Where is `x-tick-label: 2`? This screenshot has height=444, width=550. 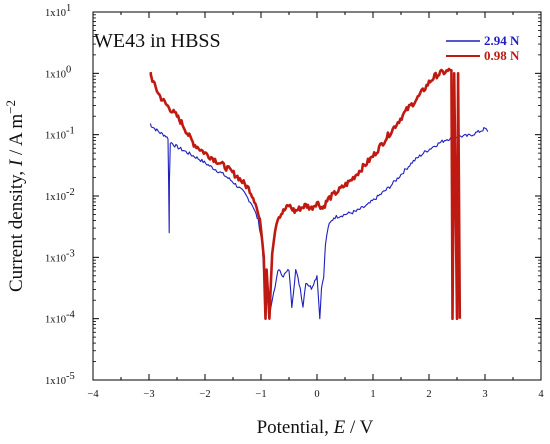
x-tick-label: 2 is located at coordinates (428, 394).